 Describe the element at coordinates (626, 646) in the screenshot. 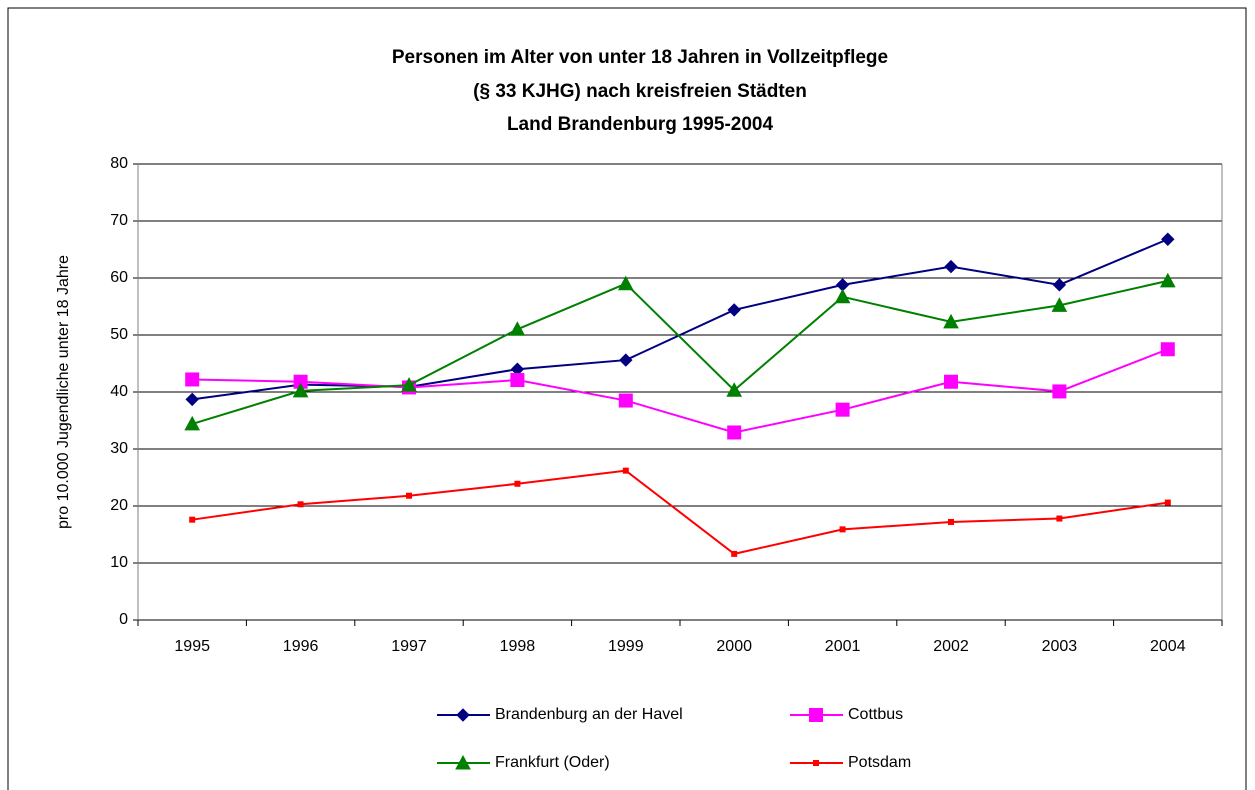

I see `x-tick-label: 1999` at that location.